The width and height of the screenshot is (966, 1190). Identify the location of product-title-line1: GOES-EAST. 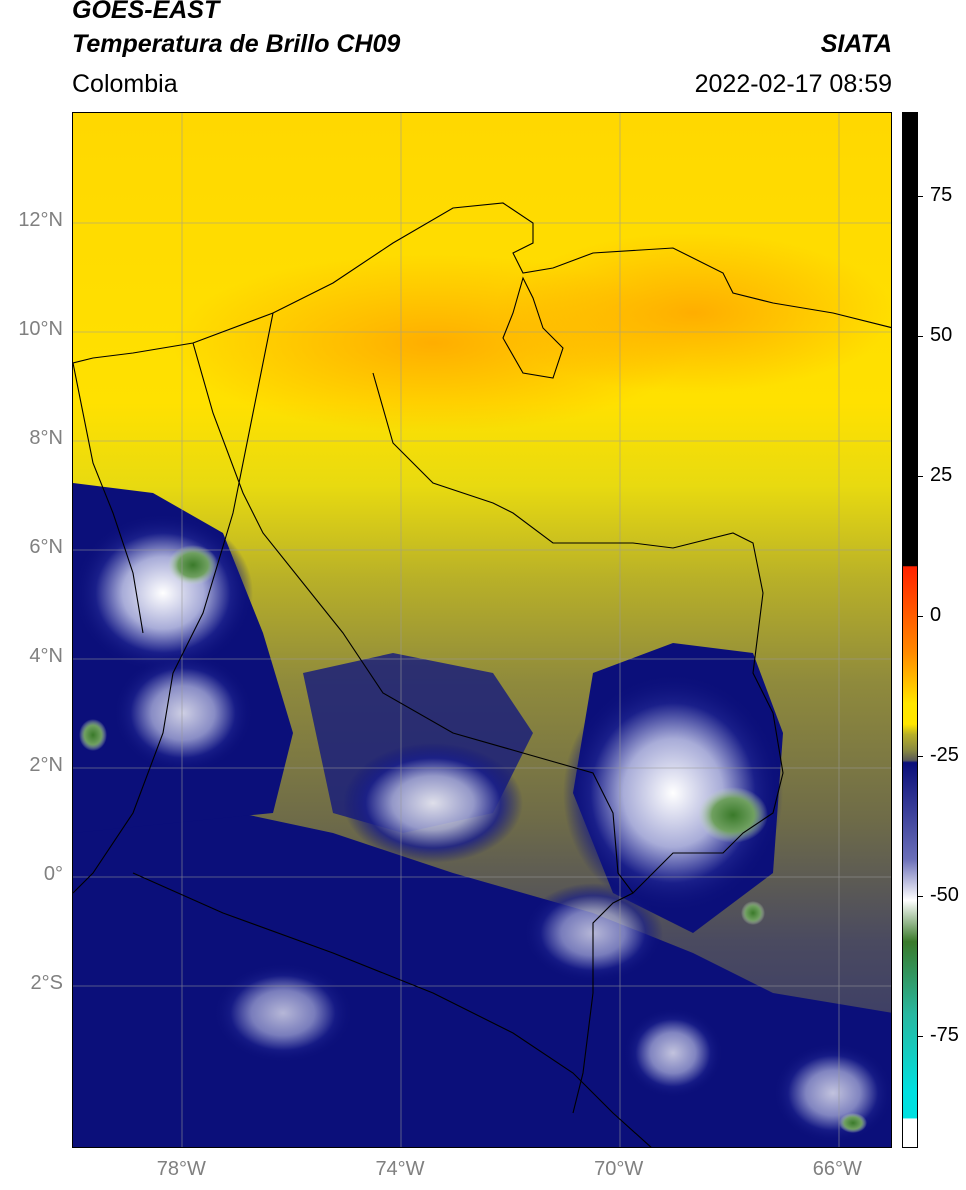
(146, 12).